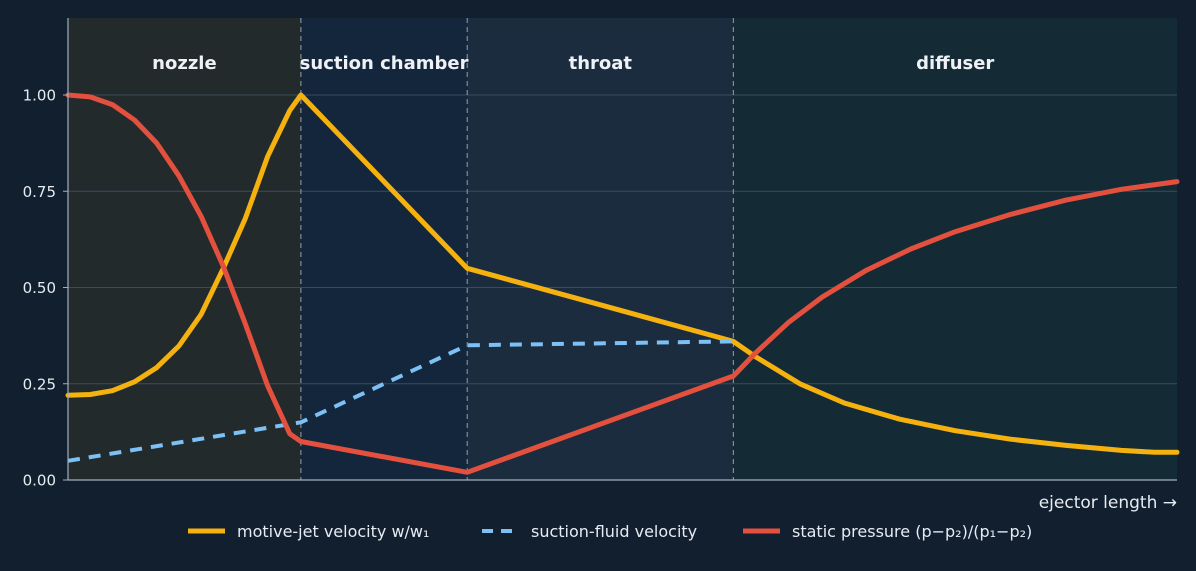 This screenshot has height=571, width=1196. I want to click on y-tick-label: 0.00, so click(39, 481).